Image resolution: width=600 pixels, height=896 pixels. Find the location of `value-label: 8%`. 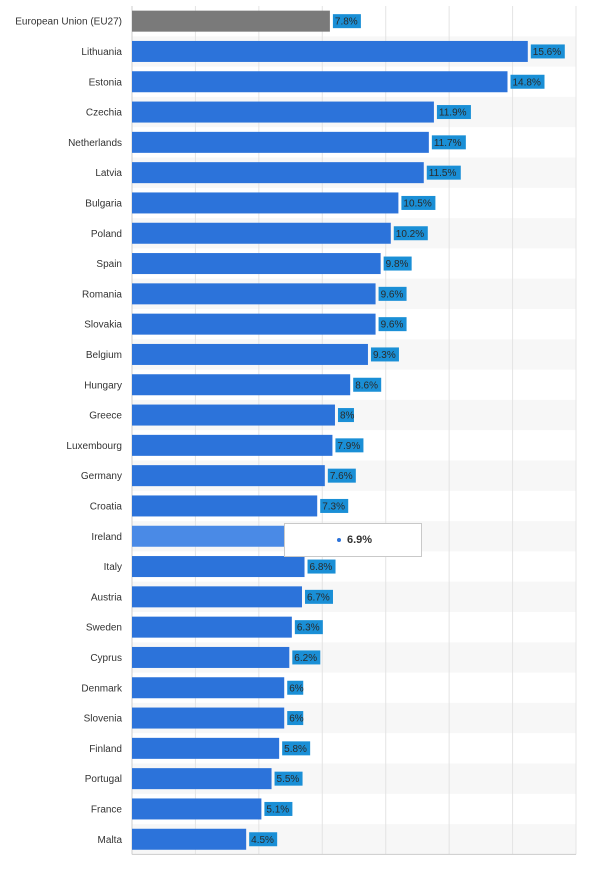

value-label: 8% is located at coordinates (347, 416).